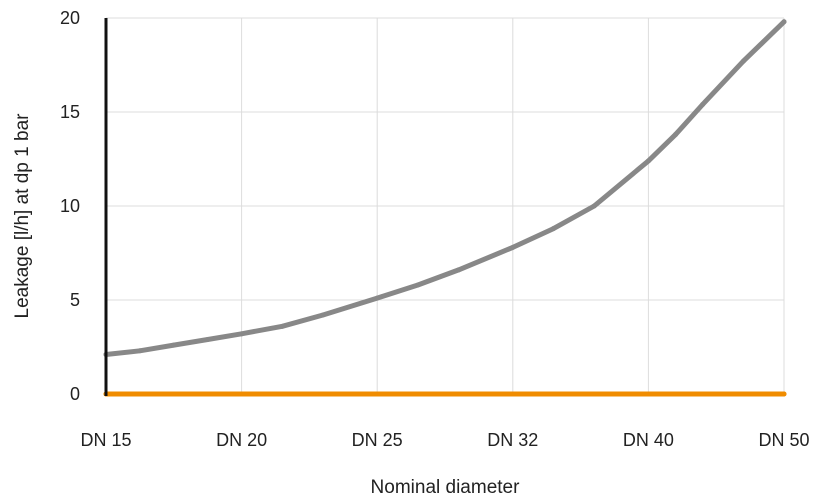 This screenshot has width=819, height=499. What do you see at coordinates (70, 112) in the screenshot?
I see `y-tick-label: 15` at bounding box center [70, 112].